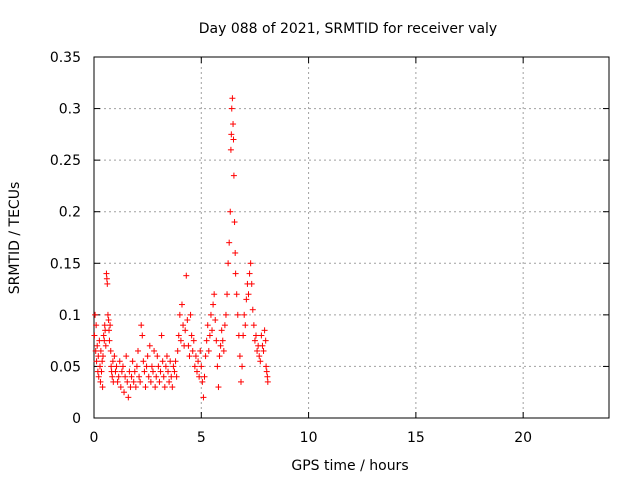 This screenshot has height=480, width=640. Describe the element at coordinates (65, 238) in the screenshot. I see `y-tick-labels: 0 0.05 0.1 0.15 0.2 0.25 0.3 0.35` at that location.